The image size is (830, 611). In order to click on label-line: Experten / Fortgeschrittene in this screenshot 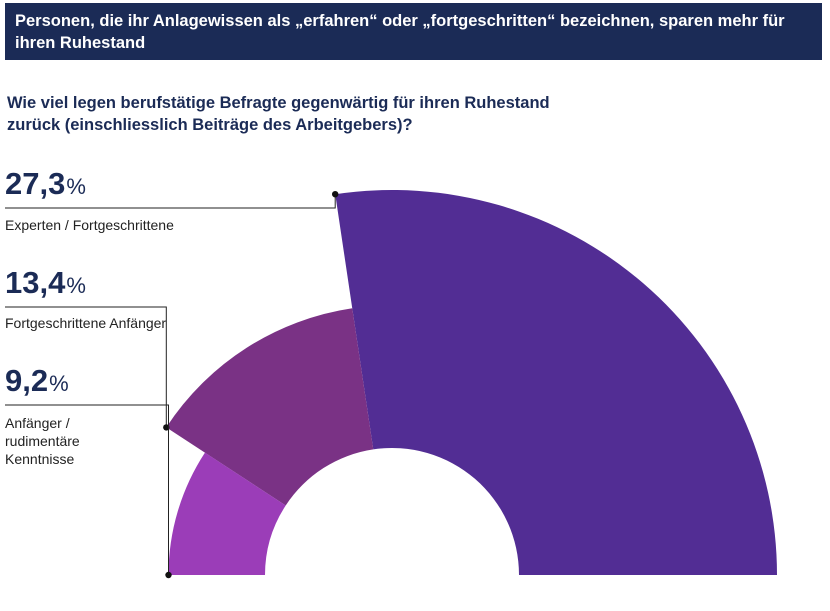, I will do `click(89, 225)`.